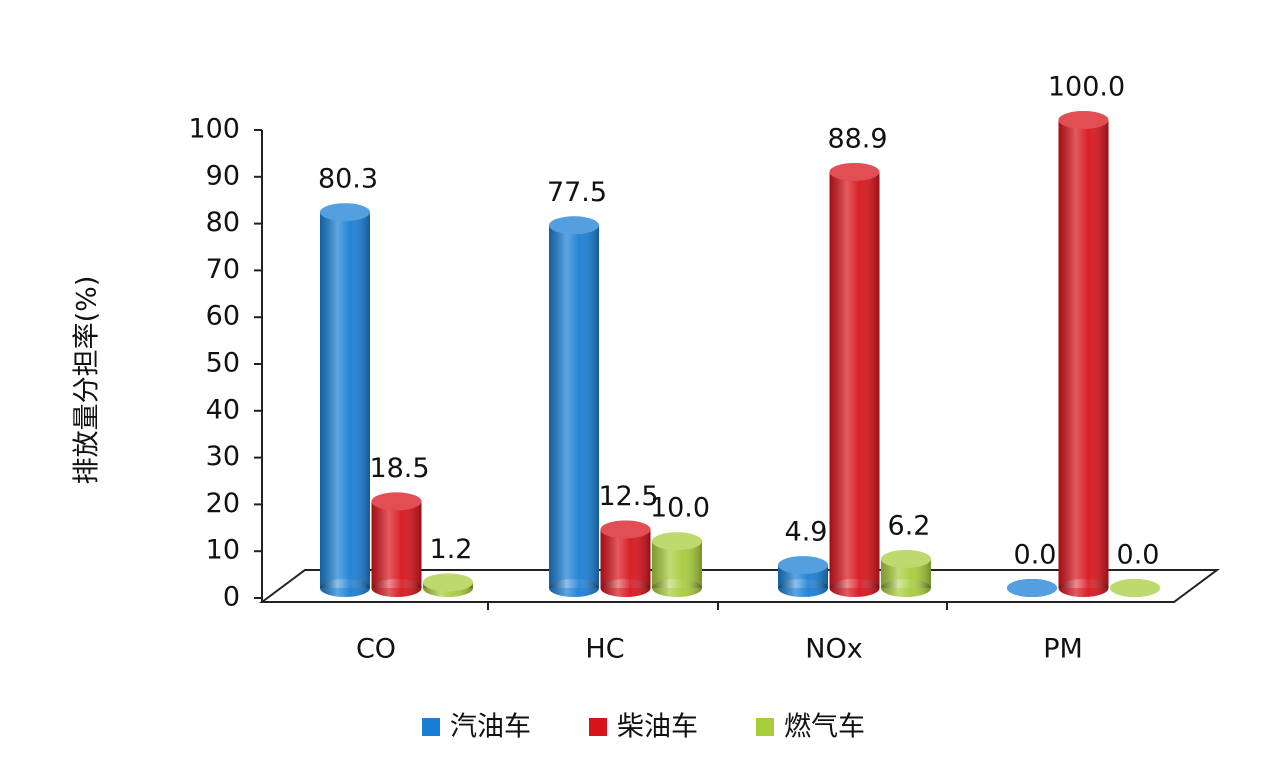 Image resolution: width=1267 pixels, height=782 pixels. I want to click on y-tick-label: 80, so click(223, 222).